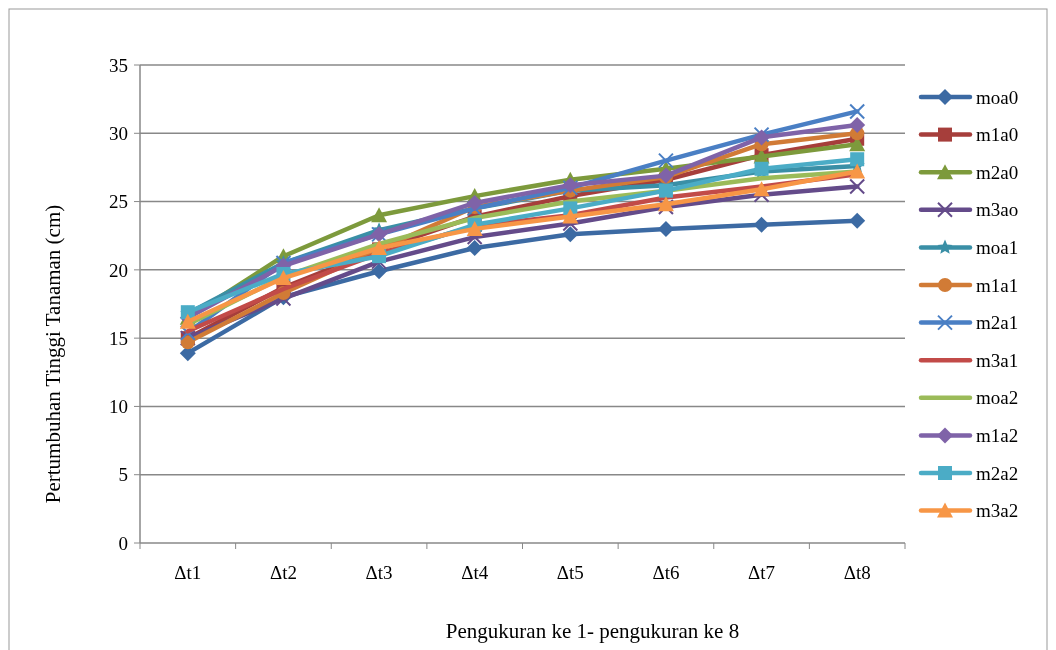  Describe the element at coordinates (666, 572) in the screenshot. I see `x-tick-label: Δt6` at that location.